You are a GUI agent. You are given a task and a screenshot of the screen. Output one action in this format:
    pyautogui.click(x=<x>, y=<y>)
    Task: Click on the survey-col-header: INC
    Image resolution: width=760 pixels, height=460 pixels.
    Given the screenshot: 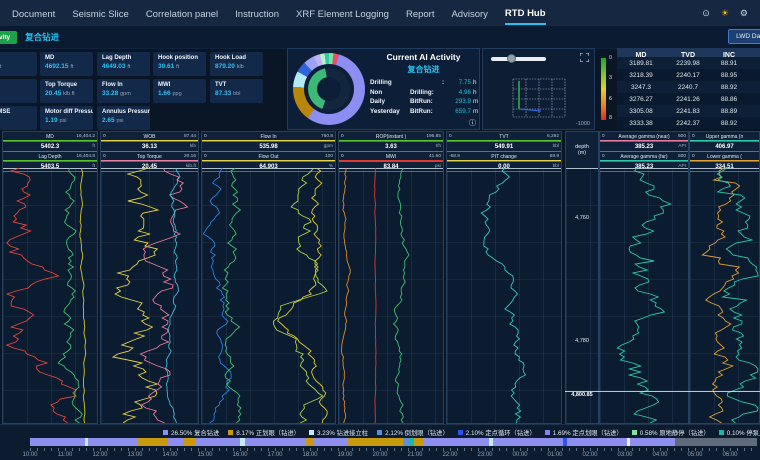 What is the action you would take?
    pyautogui.click(x=729, y=55)
    